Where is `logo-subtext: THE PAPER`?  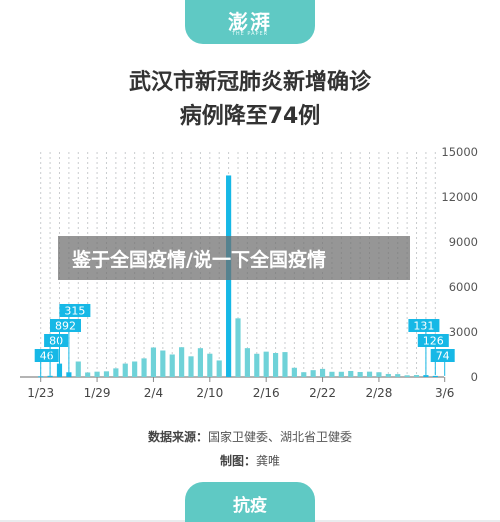 logo-subtext: THE PAPER is located at coordinates (250, 34).